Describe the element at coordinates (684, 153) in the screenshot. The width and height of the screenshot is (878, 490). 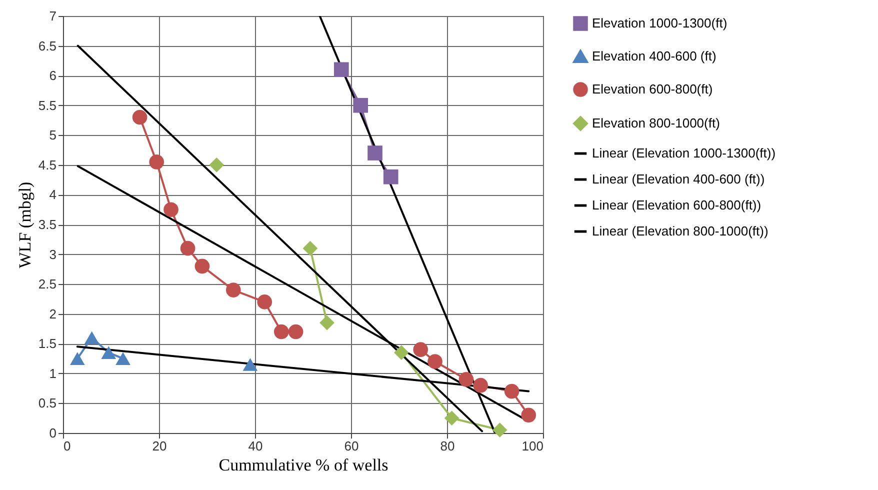
I see `legend-label: Linear (Elevation 1000-1300(ft))` at that location.